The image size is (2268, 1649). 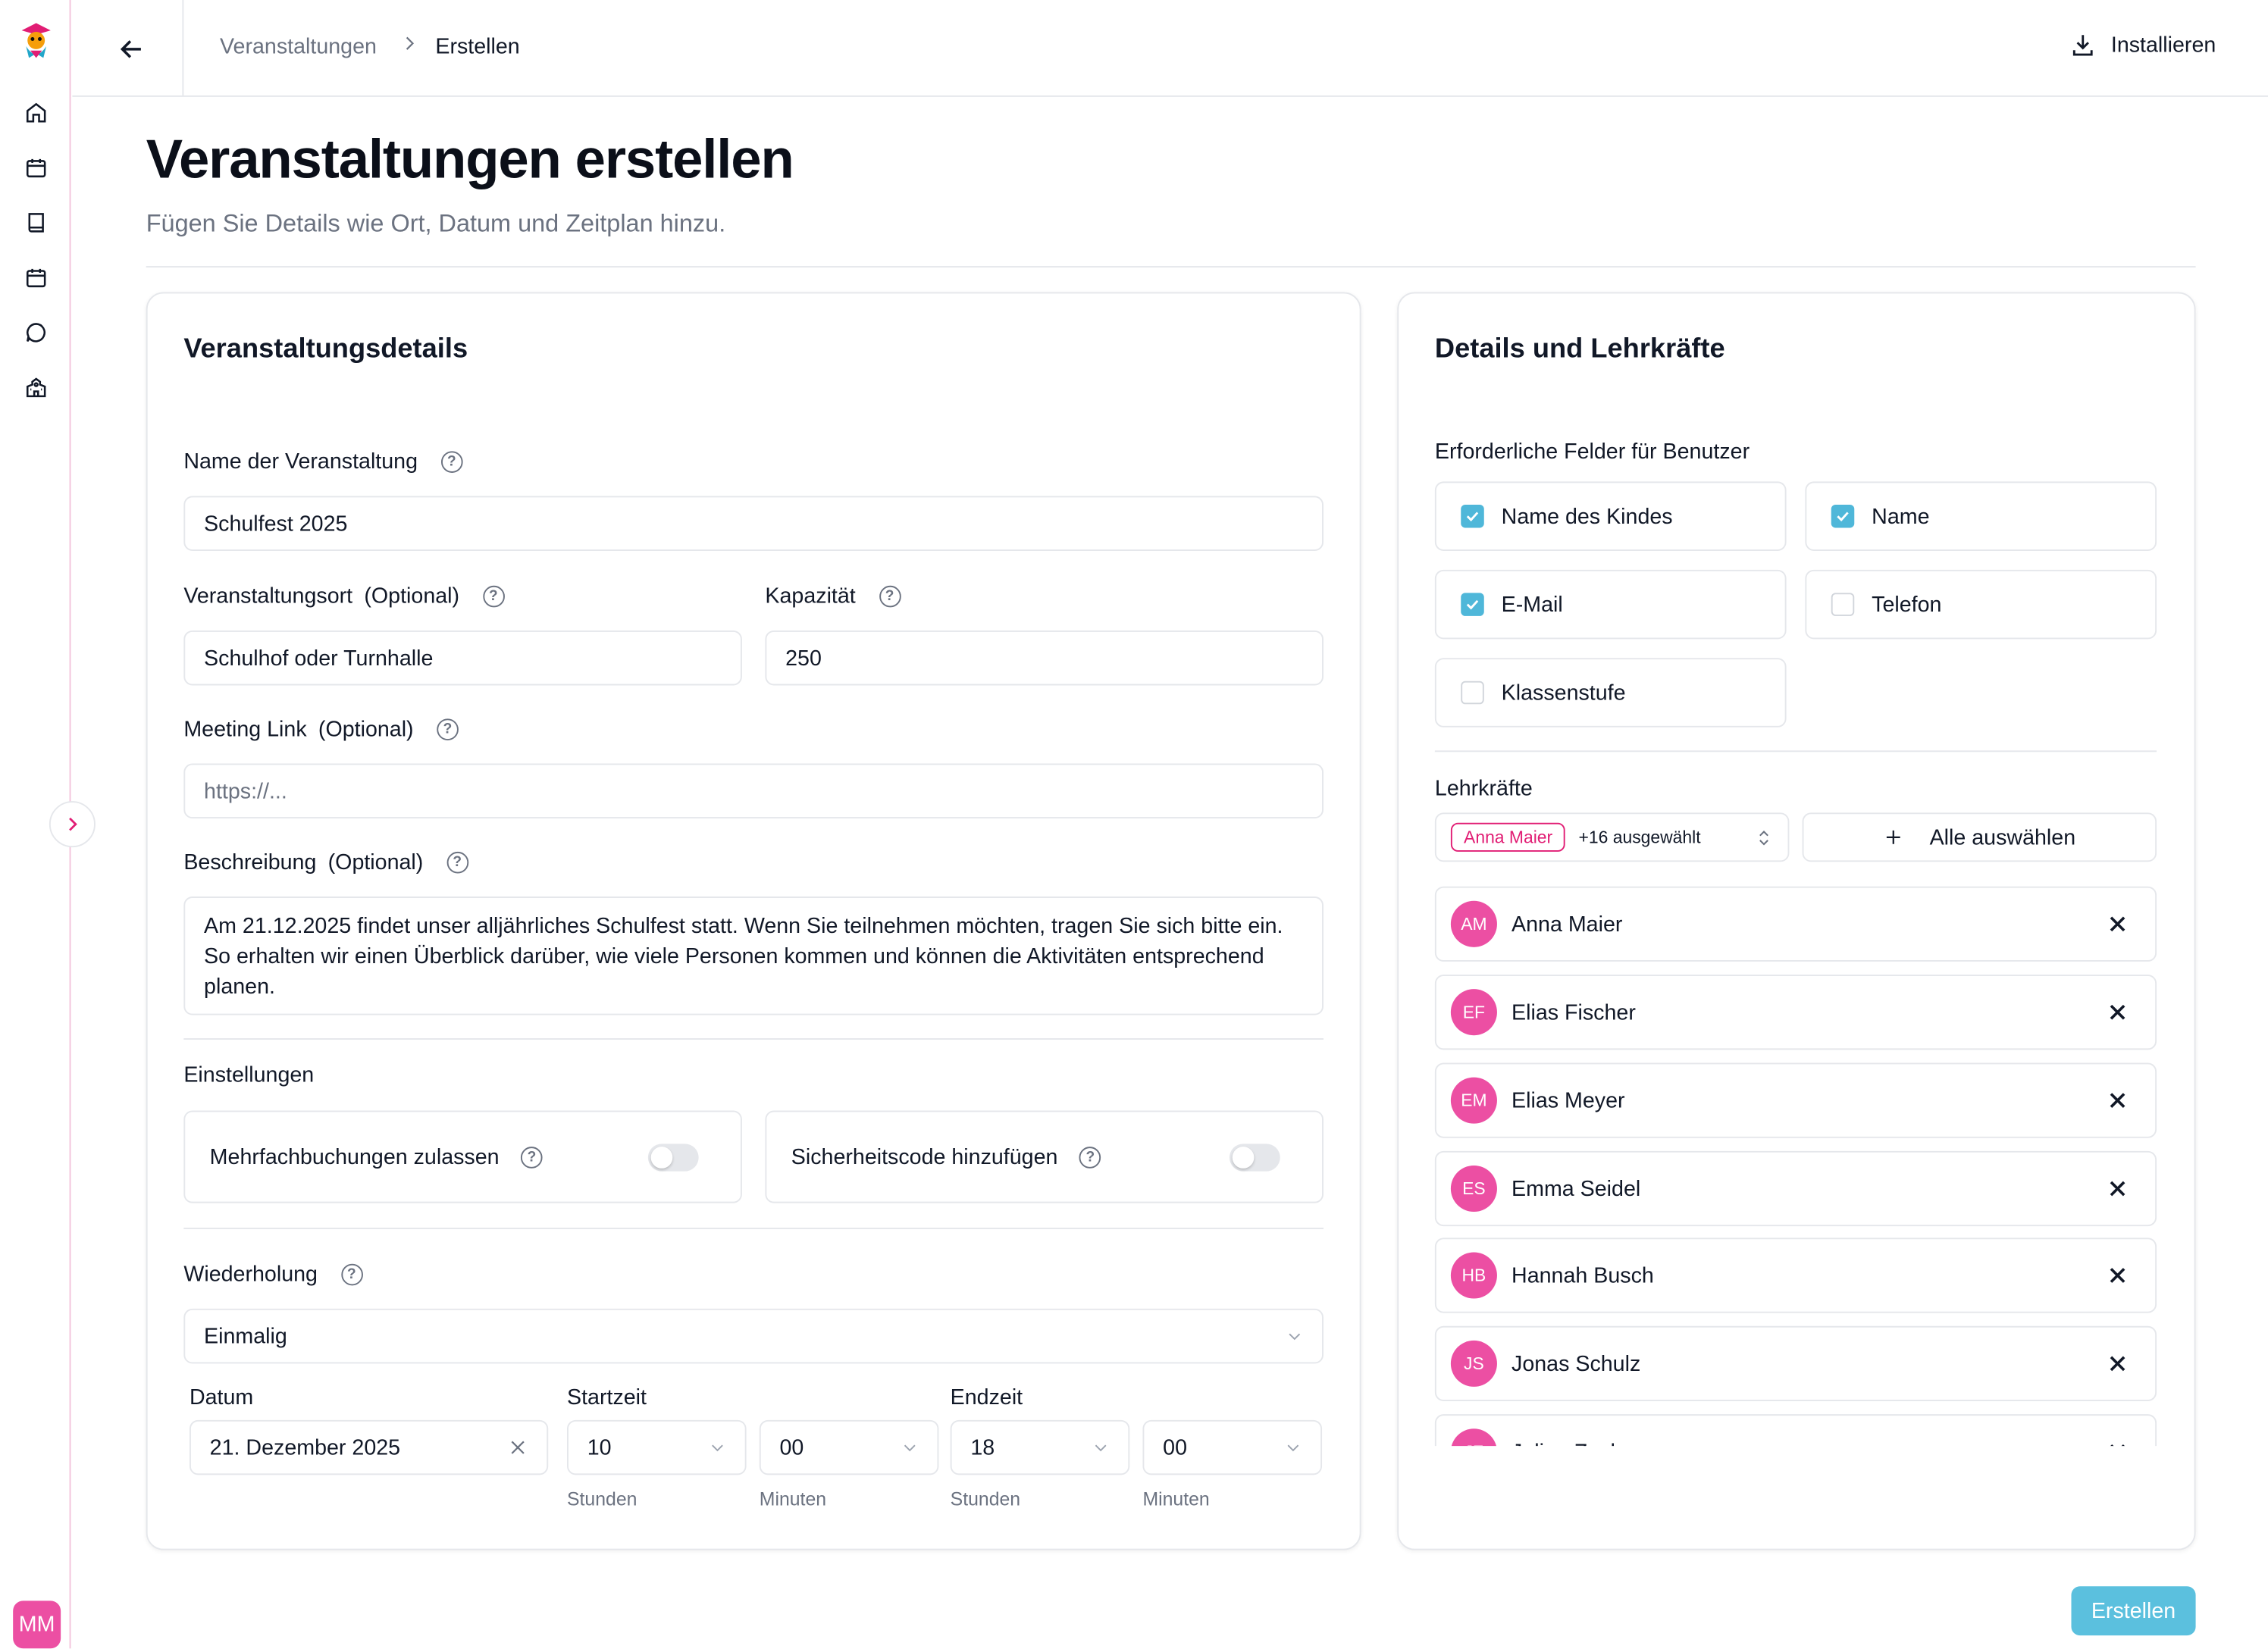 What do you see at coordinates (375, 862) in the screenshot?
I see `optional-tag: (Optional)` at bounding box center [375, 862].